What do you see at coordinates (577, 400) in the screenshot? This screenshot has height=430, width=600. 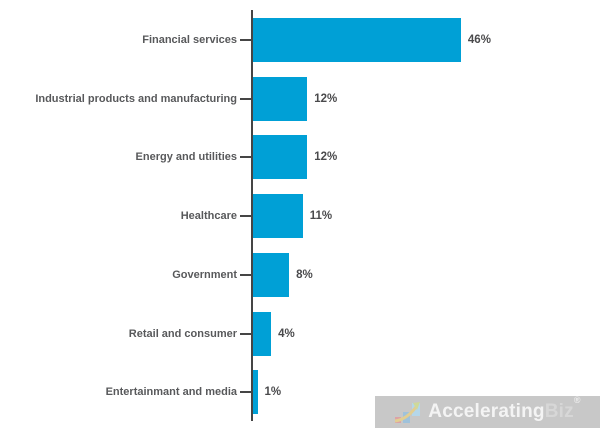 I see `registered-trademark-symbol: ®` at bounding box center [577, 400].